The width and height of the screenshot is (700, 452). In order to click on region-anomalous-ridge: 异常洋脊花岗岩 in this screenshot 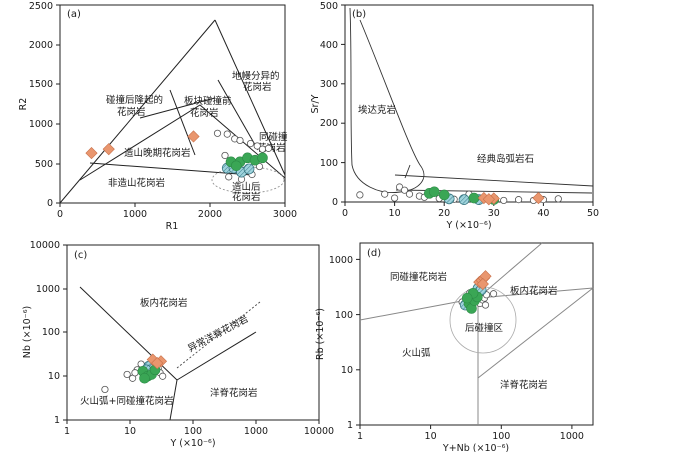, I will do `click(218, 334)`.